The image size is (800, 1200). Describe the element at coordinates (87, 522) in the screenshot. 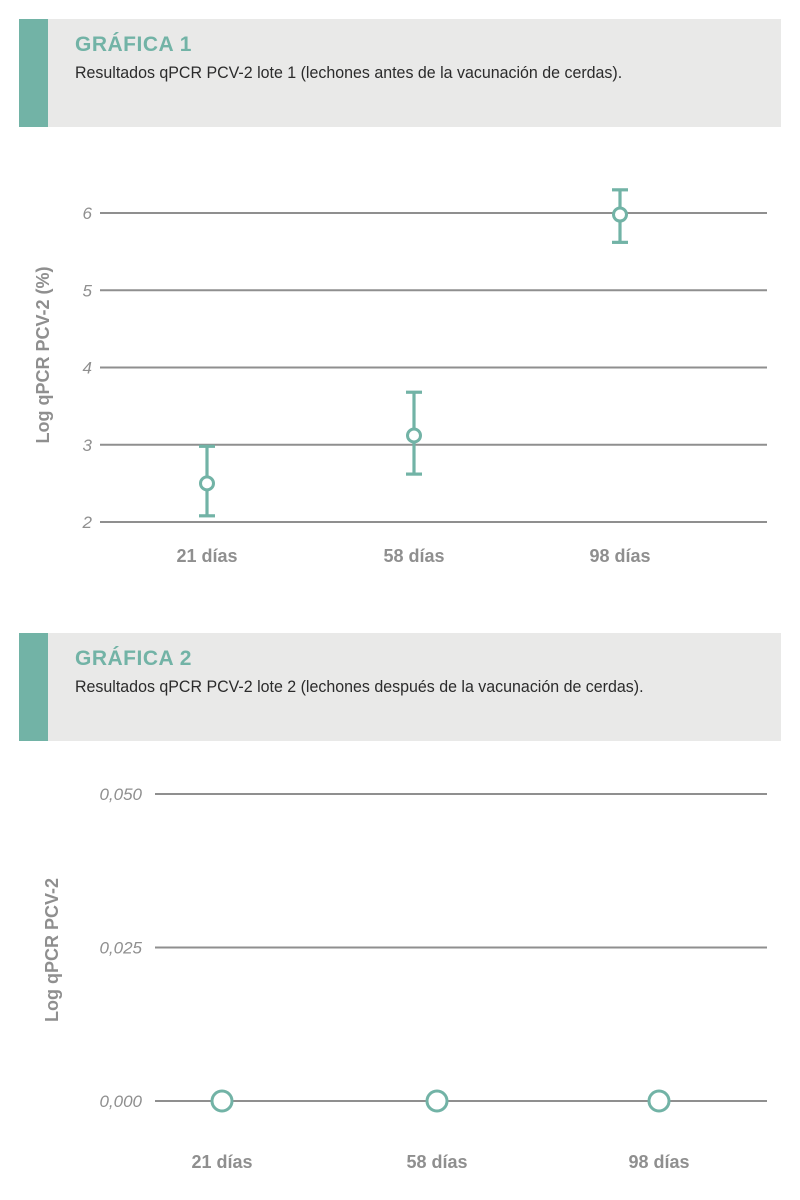

I see `chart1-ytick-label: 2` at that location.